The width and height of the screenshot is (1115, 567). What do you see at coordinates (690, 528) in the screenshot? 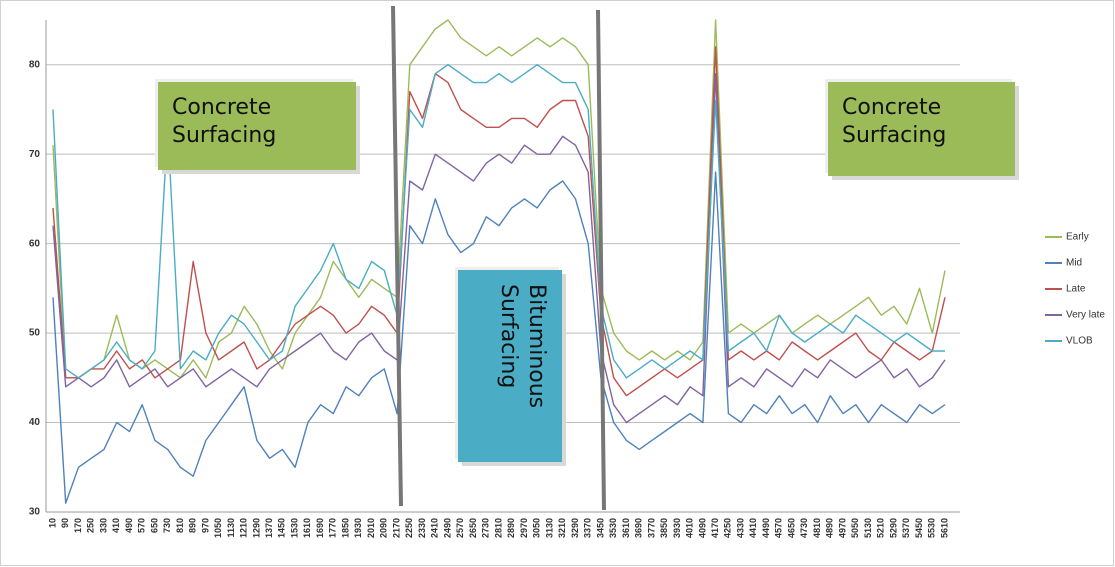
I see `x-tick-label: 4010` at bounding box center [690, 528].